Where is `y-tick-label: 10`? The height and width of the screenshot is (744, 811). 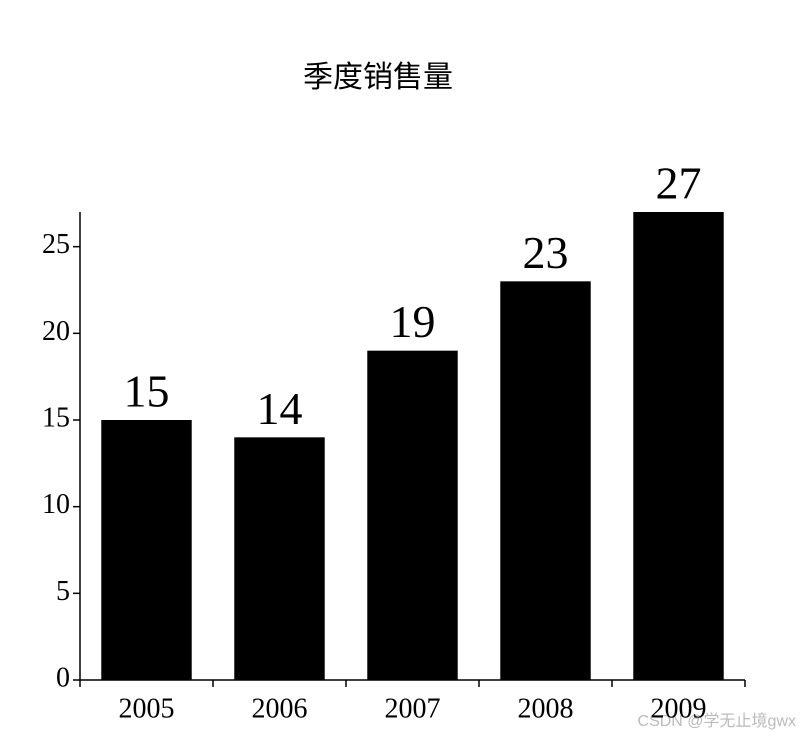 y-tick-label: 10 is located at coordinates (56, 504).